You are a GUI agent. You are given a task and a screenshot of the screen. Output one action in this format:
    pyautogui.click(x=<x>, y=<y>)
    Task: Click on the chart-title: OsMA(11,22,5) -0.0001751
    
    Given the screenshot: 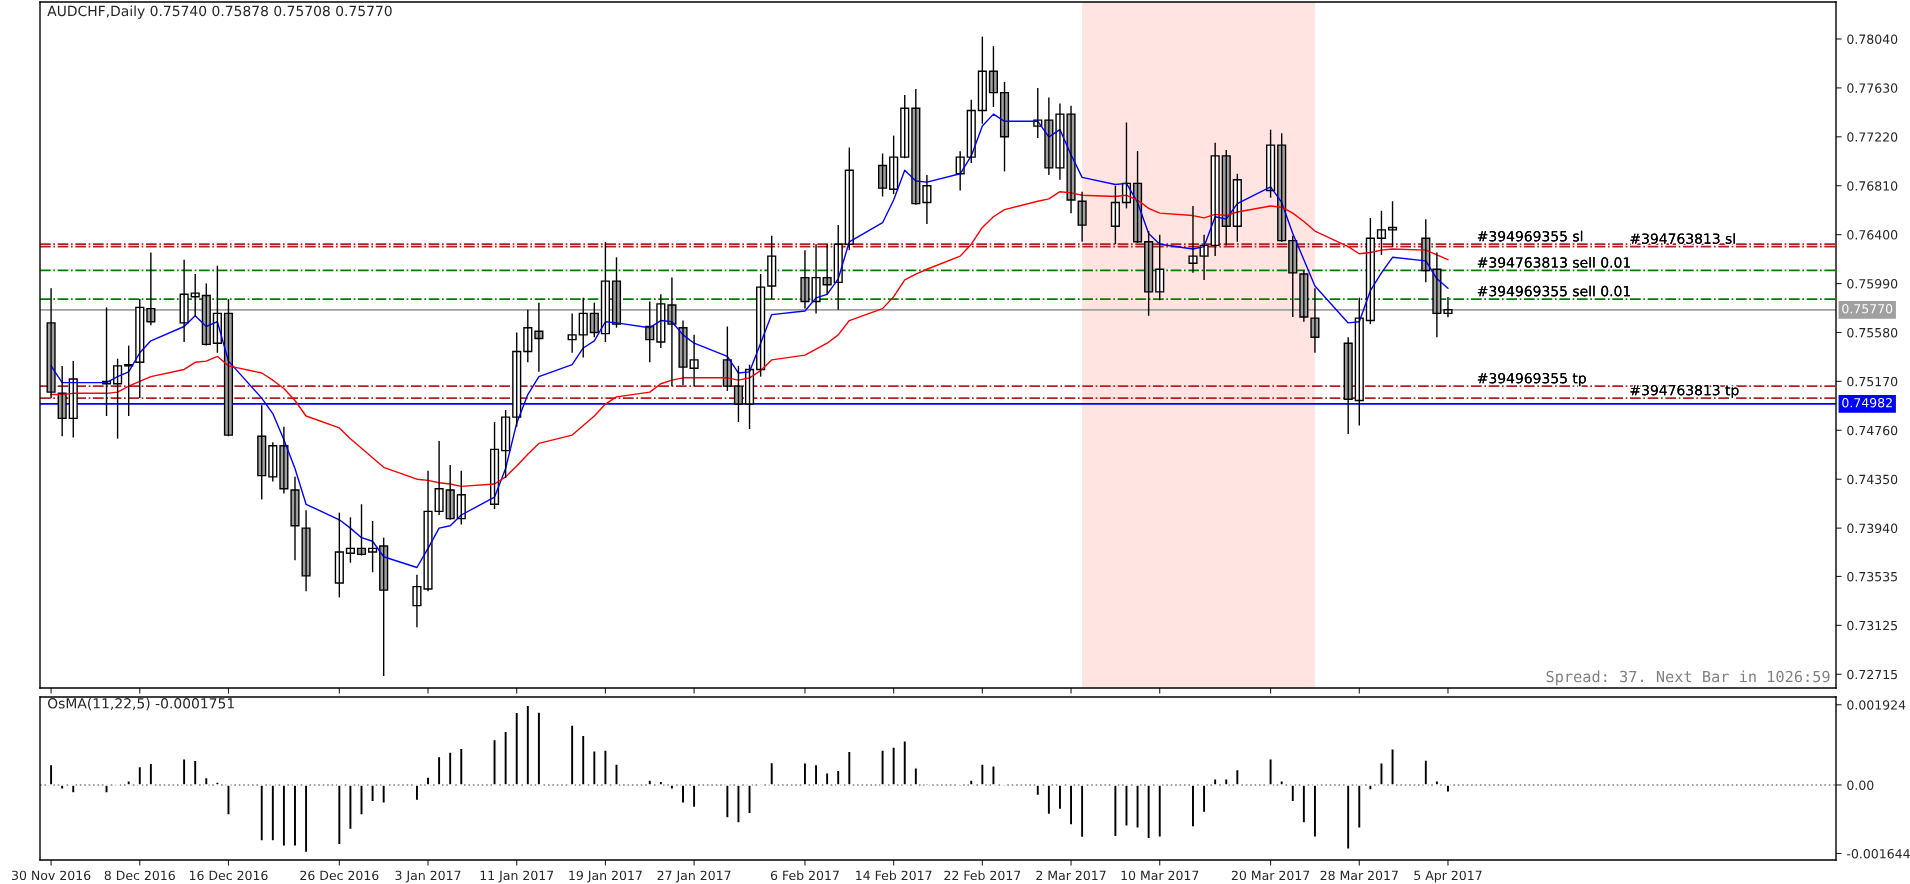 What is the action you would take?
    pyautogui.click(x=140, y=704)
    